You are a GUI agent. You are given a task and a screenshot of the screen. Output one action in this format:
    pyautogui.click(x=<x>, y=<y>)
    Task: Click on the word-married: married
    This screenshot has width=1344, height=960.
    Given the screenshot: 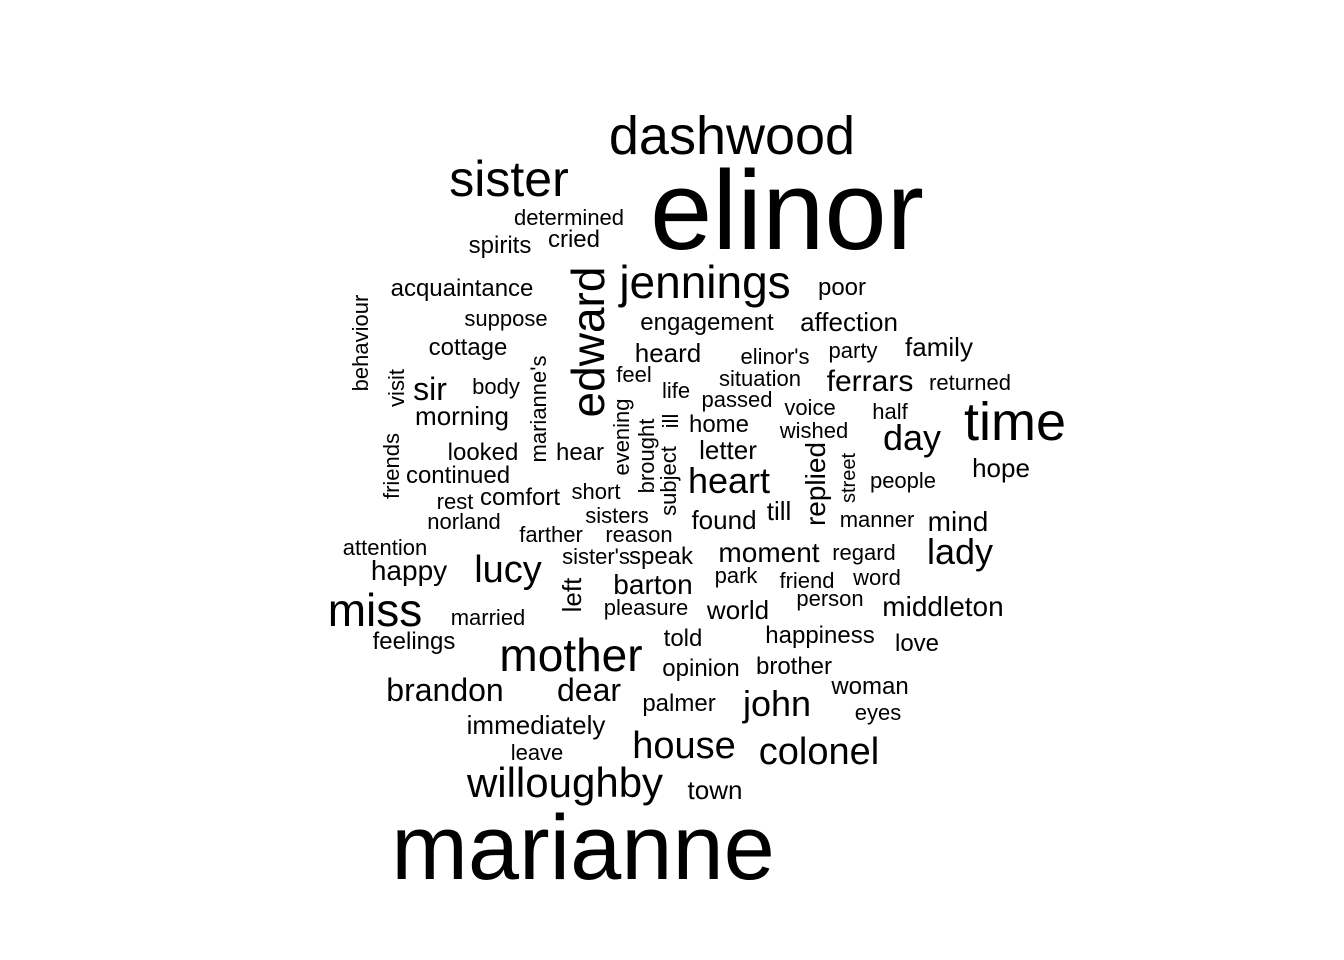 What is the action you would take?
    pyautogui.click(x=488, y=617)
    